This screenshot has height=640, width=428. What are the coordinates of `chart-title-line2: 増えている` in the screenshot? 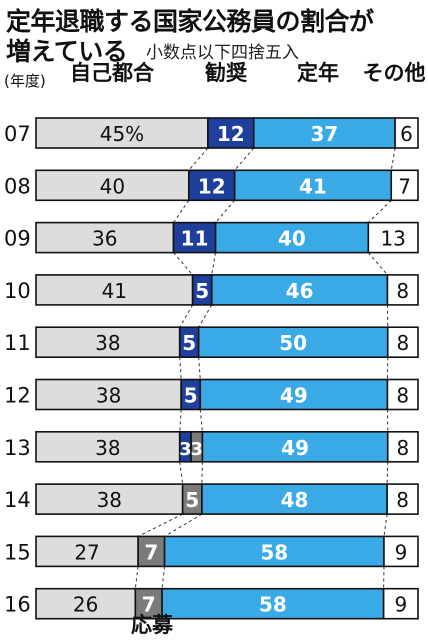 It's located at (67, 51).